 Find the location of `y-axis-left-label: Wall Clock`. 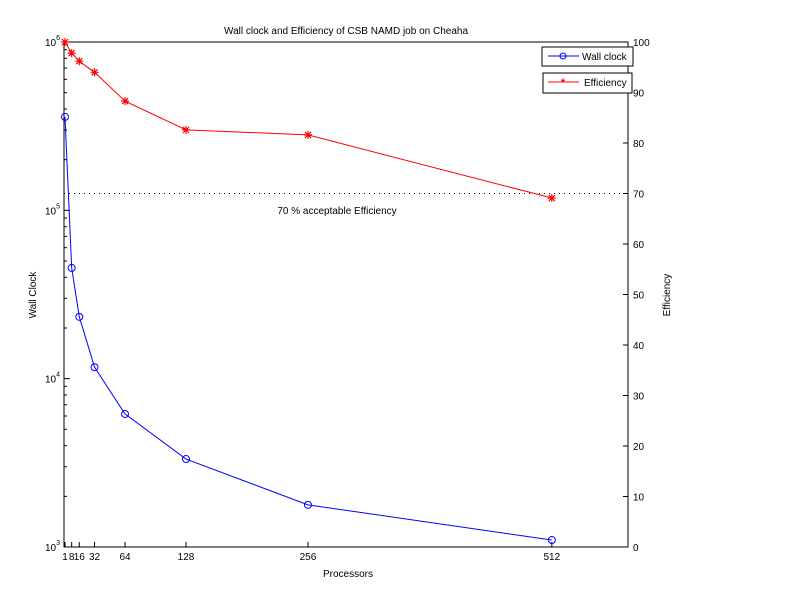

y-axis-left-label: Wall Clock is located at coordinates (33, 295).